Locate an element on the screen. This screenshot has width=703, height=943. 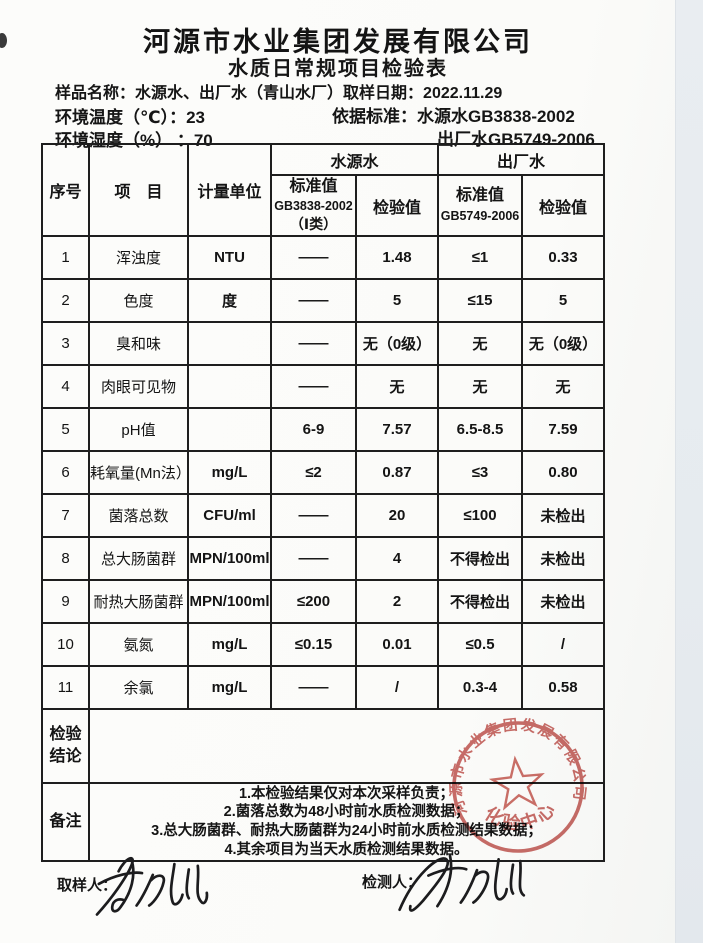
row-source-standard: ≤0.15 is located at coordinates (313, 644).